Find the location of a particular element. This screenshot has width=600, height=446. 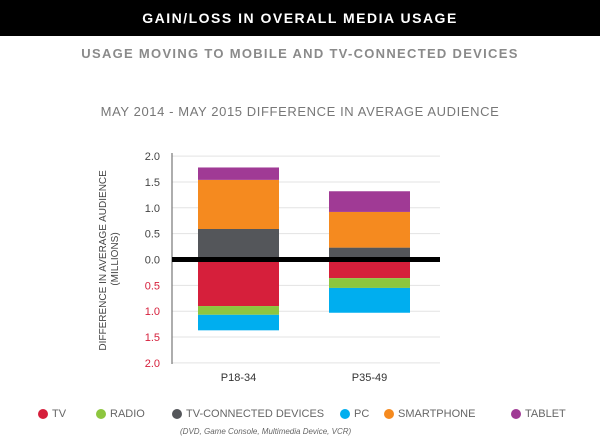

legend-item-tv: TV is located at coordinates (52, 414).